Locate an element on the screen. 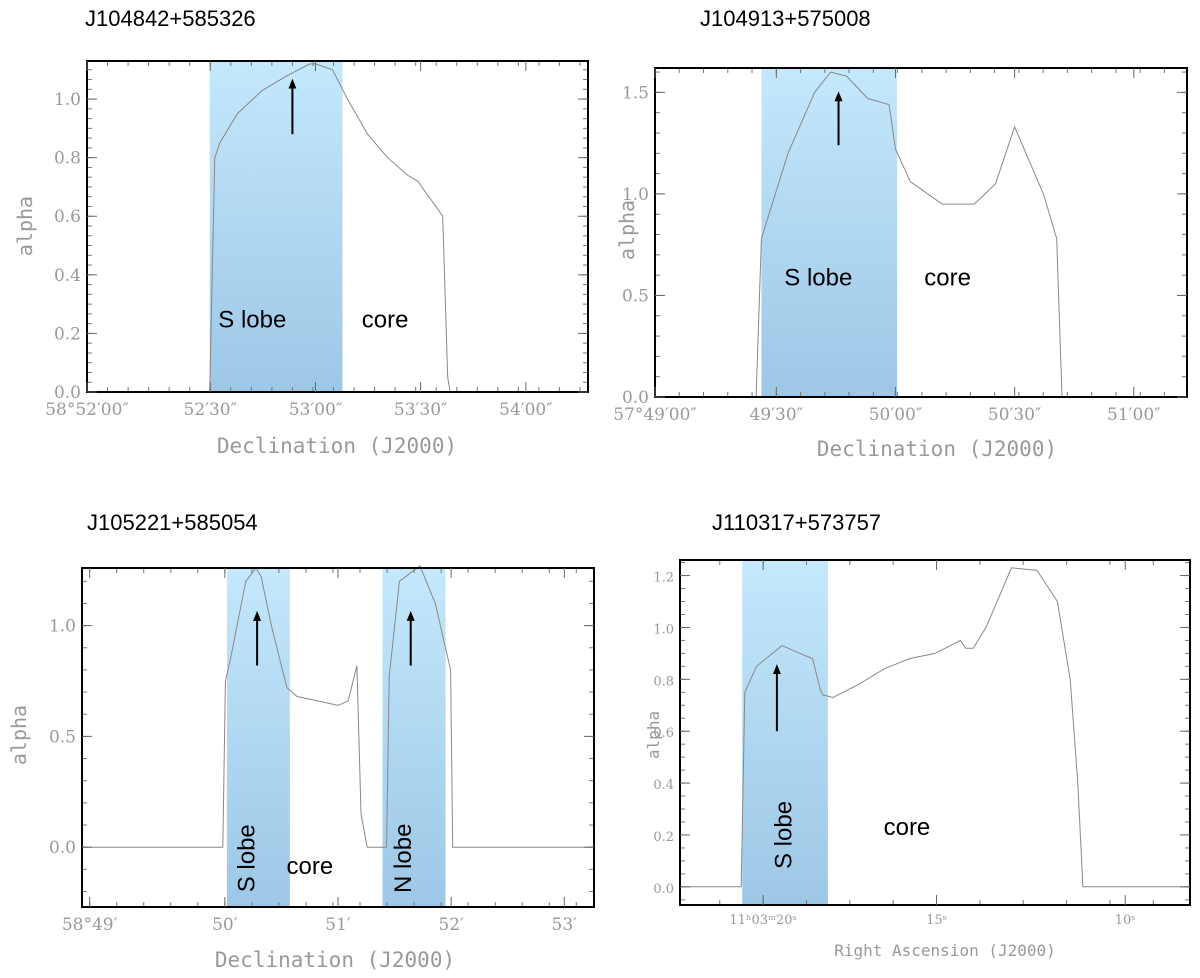 The height and width of the screenshot is (978, 1200). x-tick-label: 53′30″ is located at coordinates (420, 410).